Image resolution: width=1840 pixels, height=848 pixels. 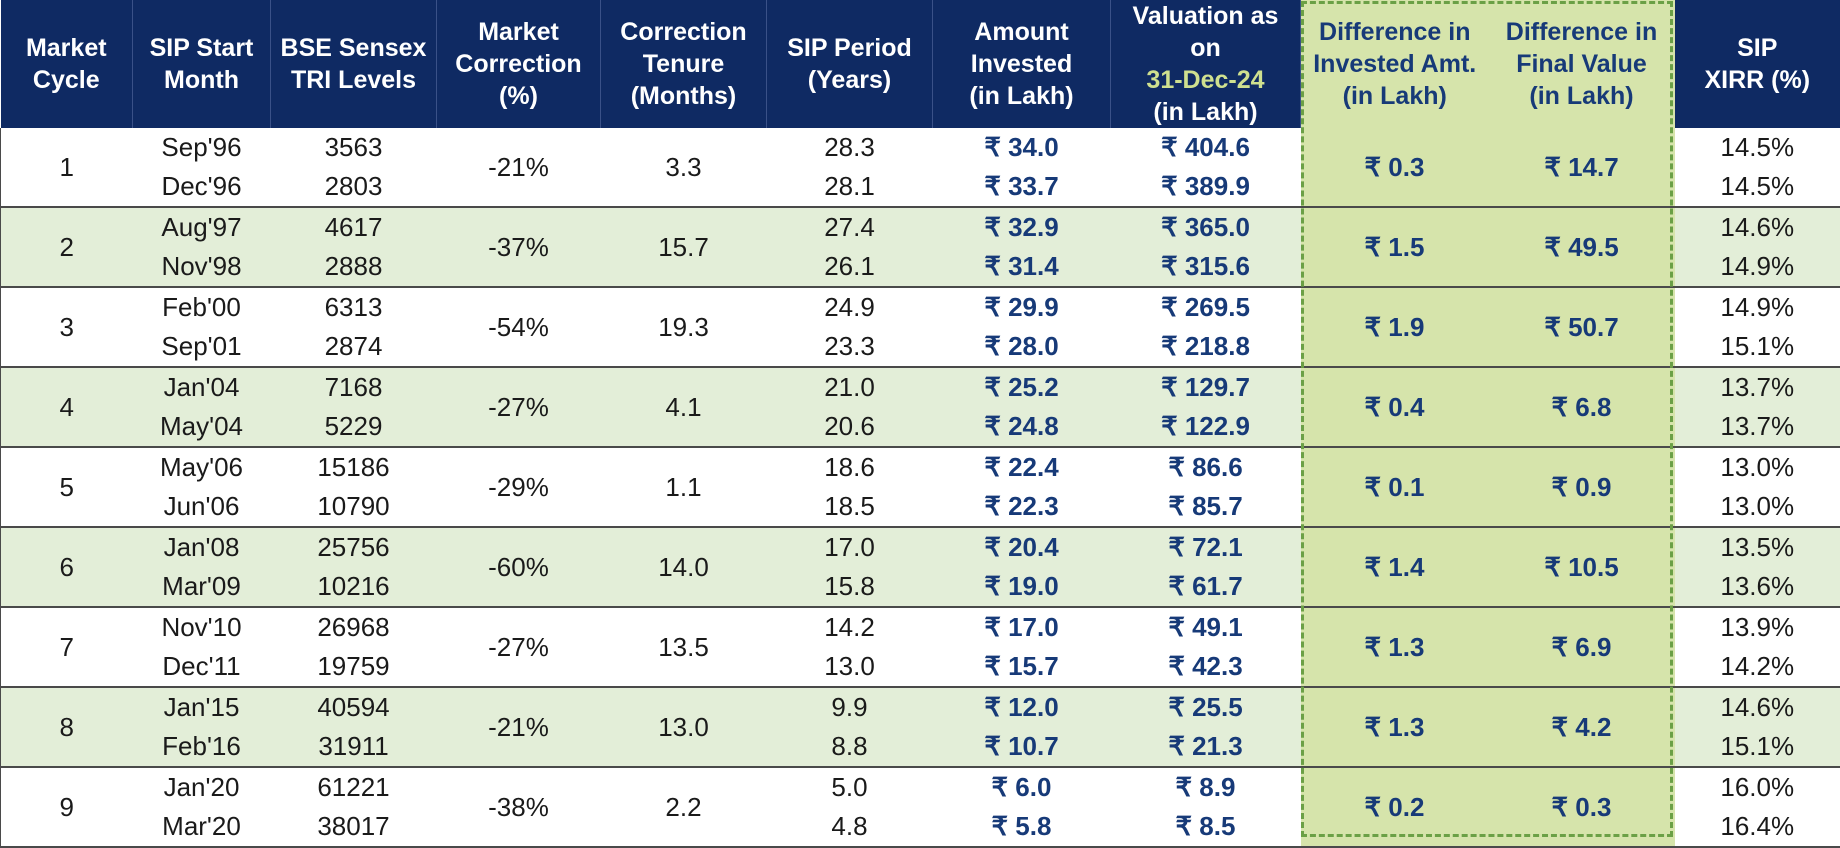 I want to click on cell-period-value: 5.0, so click(x=850, y=787).